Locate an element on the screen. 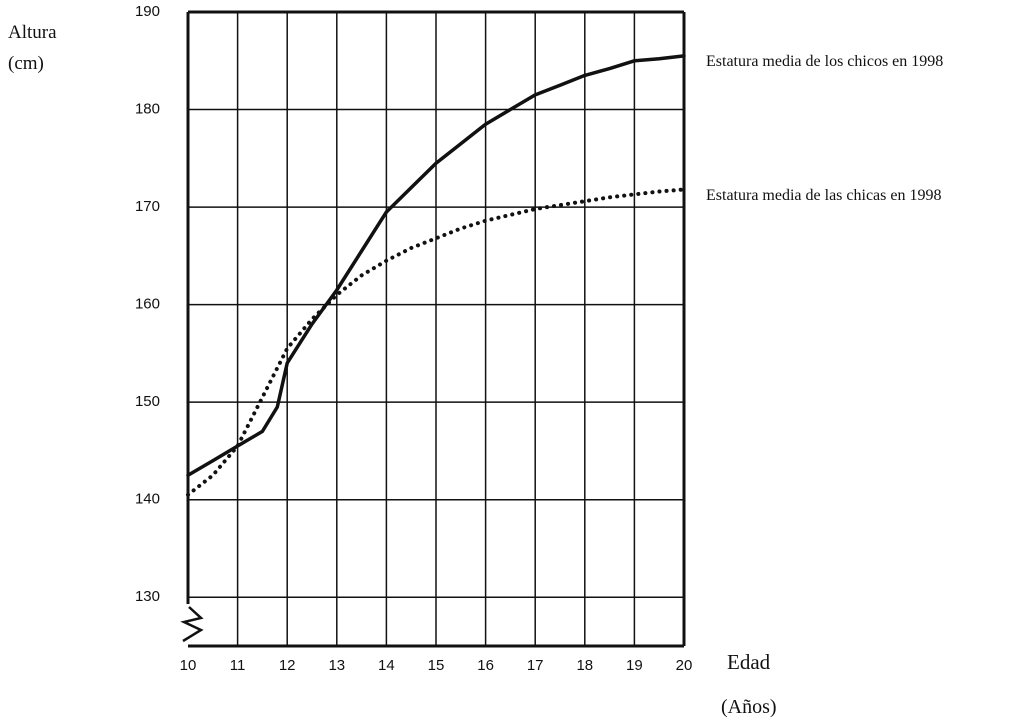  x-tick-label: 11 is located at coordinates (238, 665).